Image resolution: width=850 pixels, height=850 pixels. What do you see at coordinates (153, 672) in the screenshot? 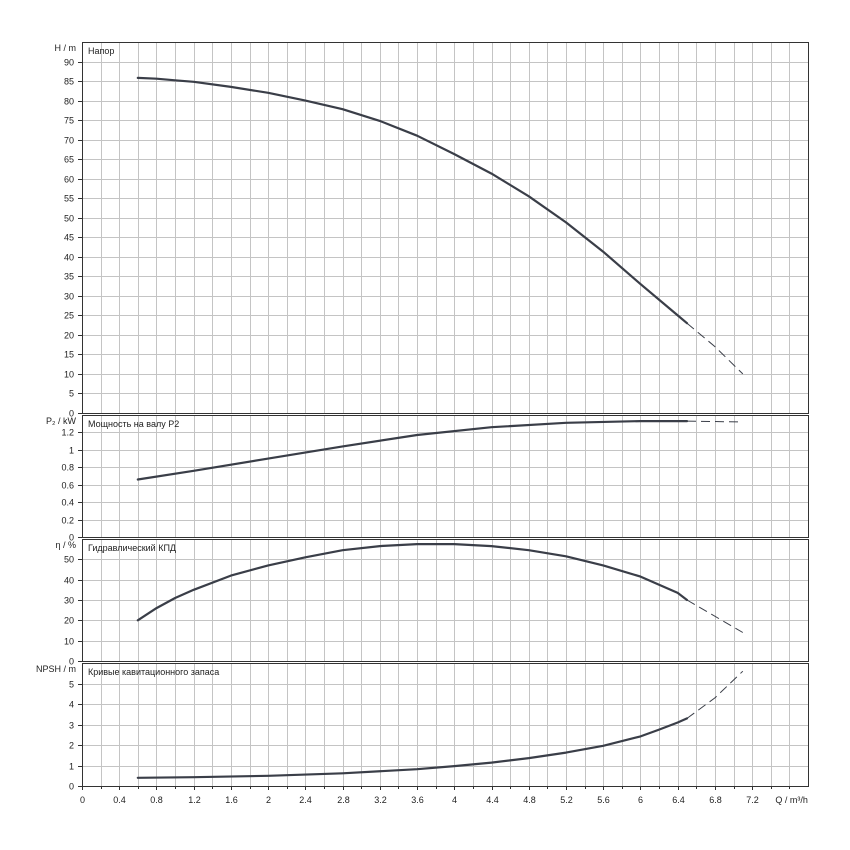
I see `panel-title: Кривые кавитационного запаса` at bounding box center [153, 672].